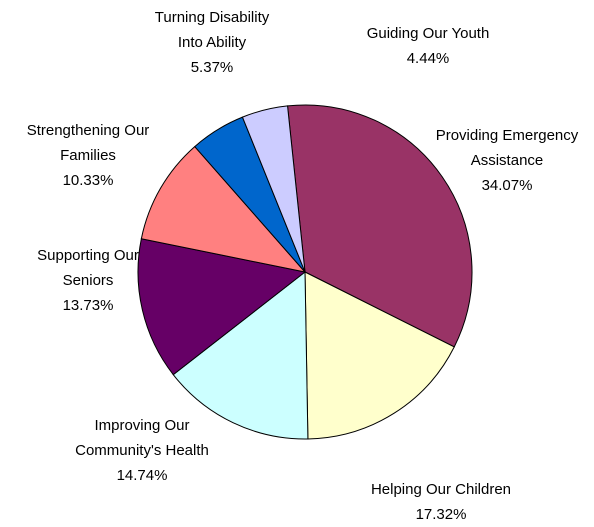 This screenshot has height=527, width=594. What do you see at coordinates (88, 255) in the screenshot?
I see `slice-name: Supporting Our` at bounding box center [88, 255].